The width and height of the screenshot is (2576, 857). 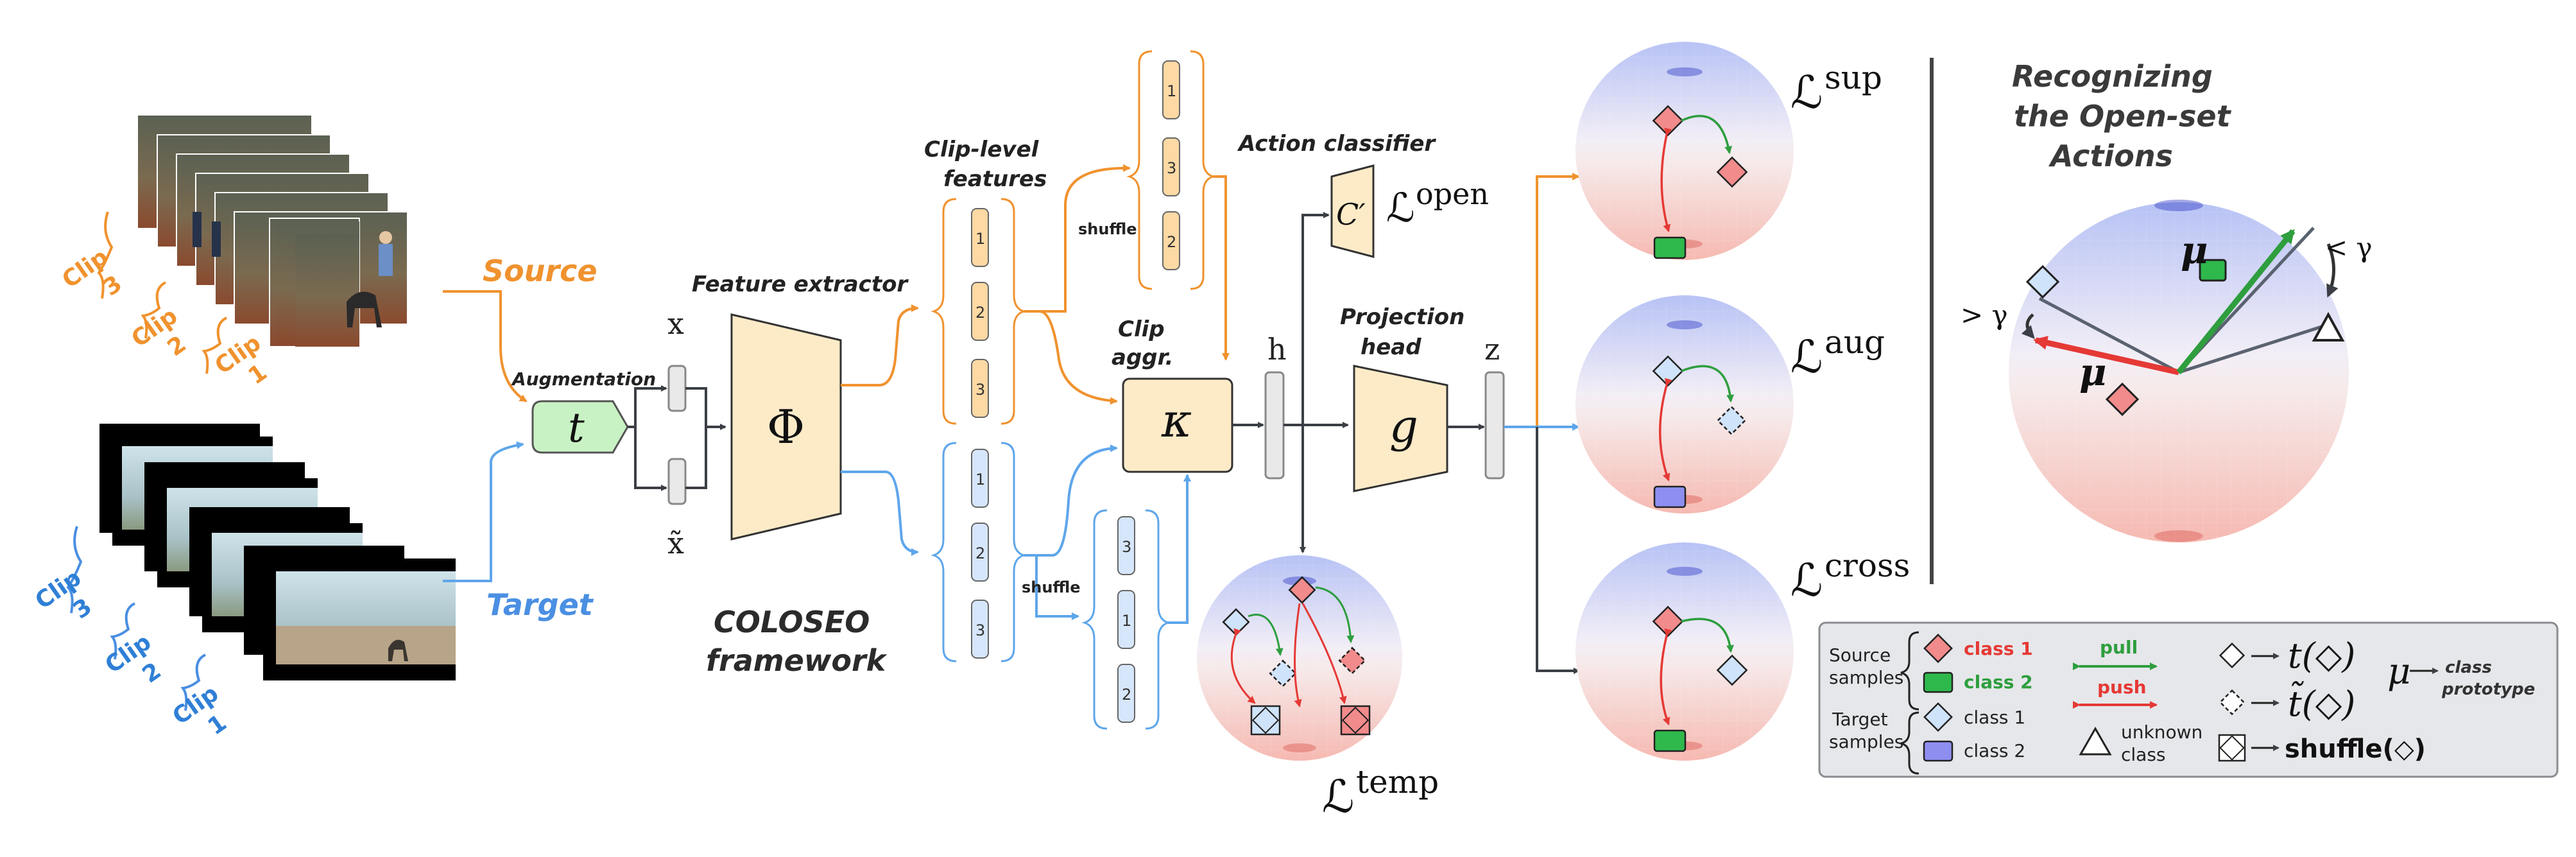 What do you see at coordinates (1051, 587) in the screenshot?
I see `target-shuffle-label: shuffle` at bounding box center [1051, 587].